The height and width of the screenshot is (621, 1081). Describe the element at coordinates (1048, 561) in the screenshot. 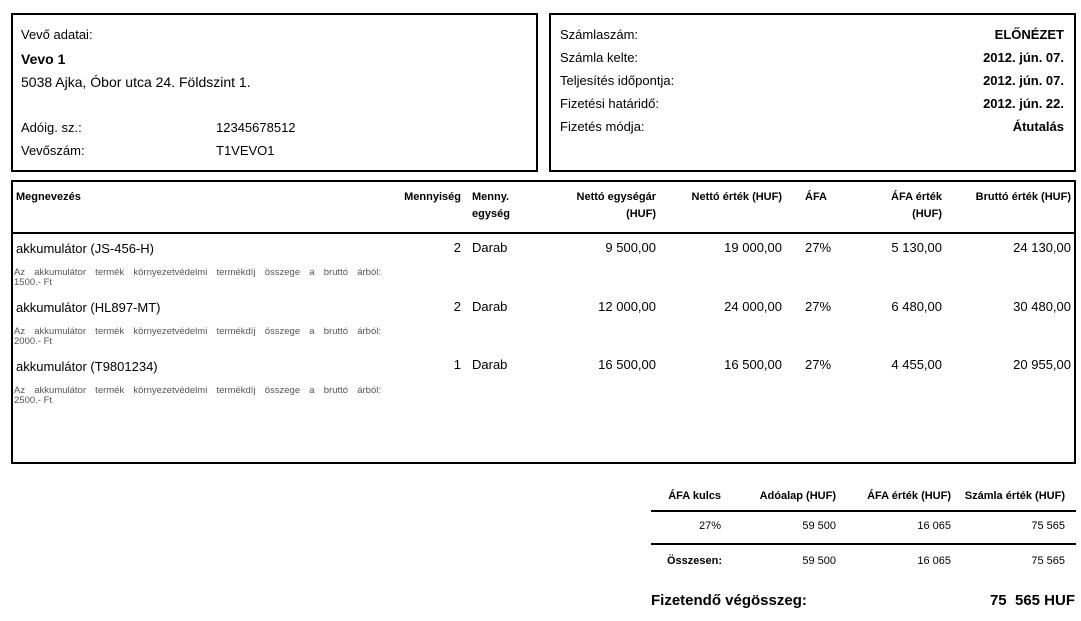

I see `summary-sum-total: 75 565` at that location.